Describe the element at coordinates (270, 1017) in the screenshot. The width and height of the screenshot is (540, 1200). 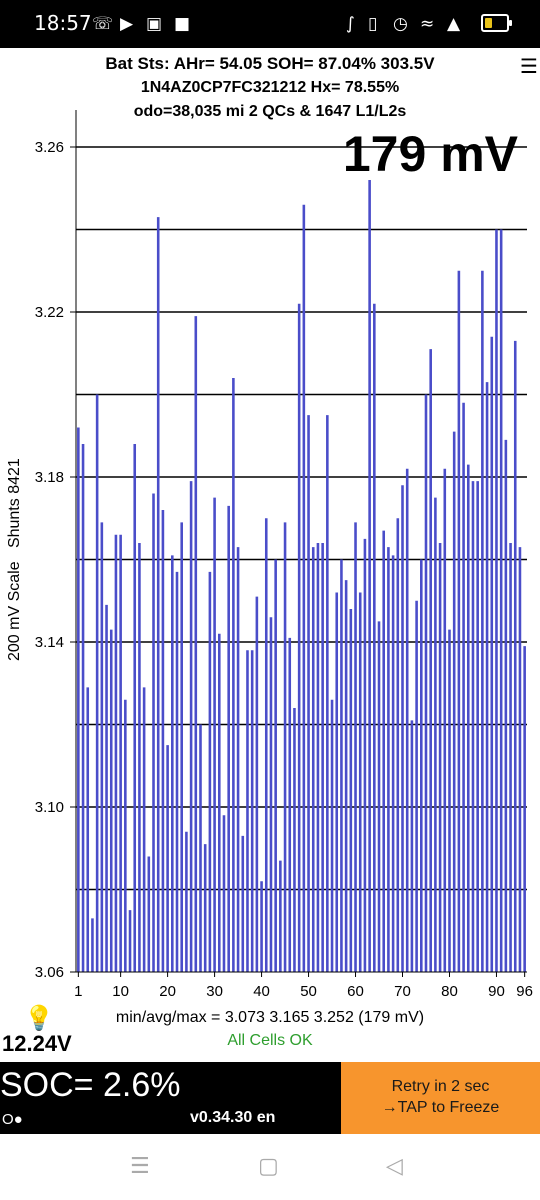
I see `stats-line: min/avg/max = 3.073 3.165 3.252 (179 mV)` at that location.